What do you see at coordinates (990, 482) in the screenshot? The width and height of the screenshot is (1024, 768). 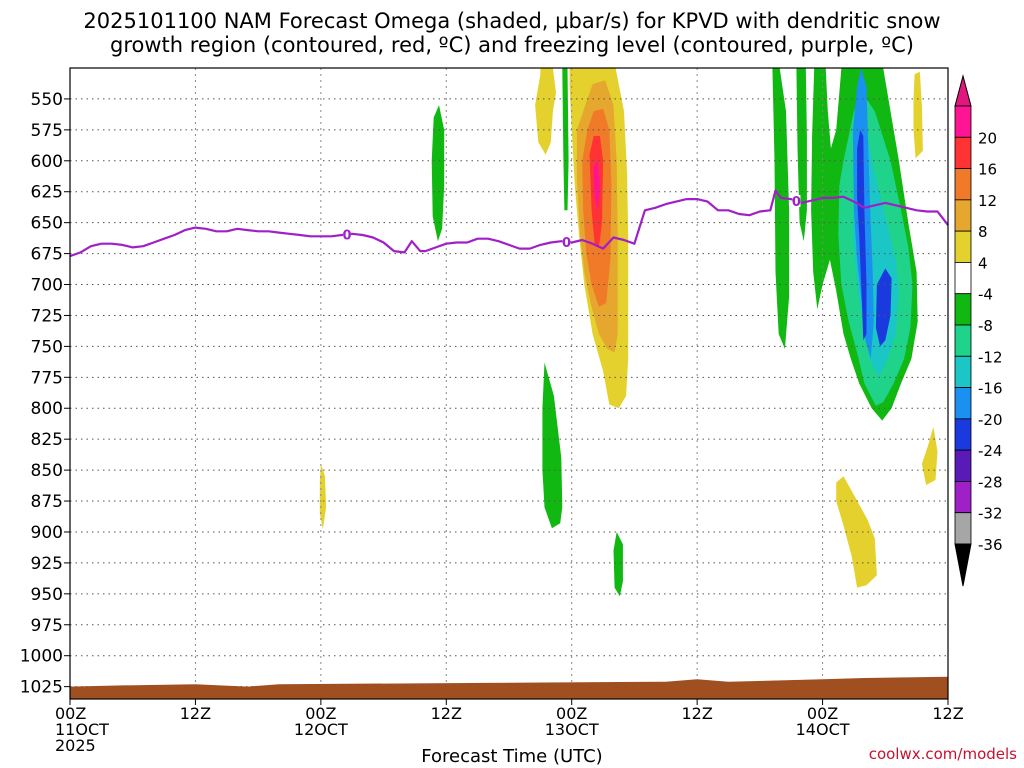 I see `colorbar-label: -28` at bounding box center [990, 482].